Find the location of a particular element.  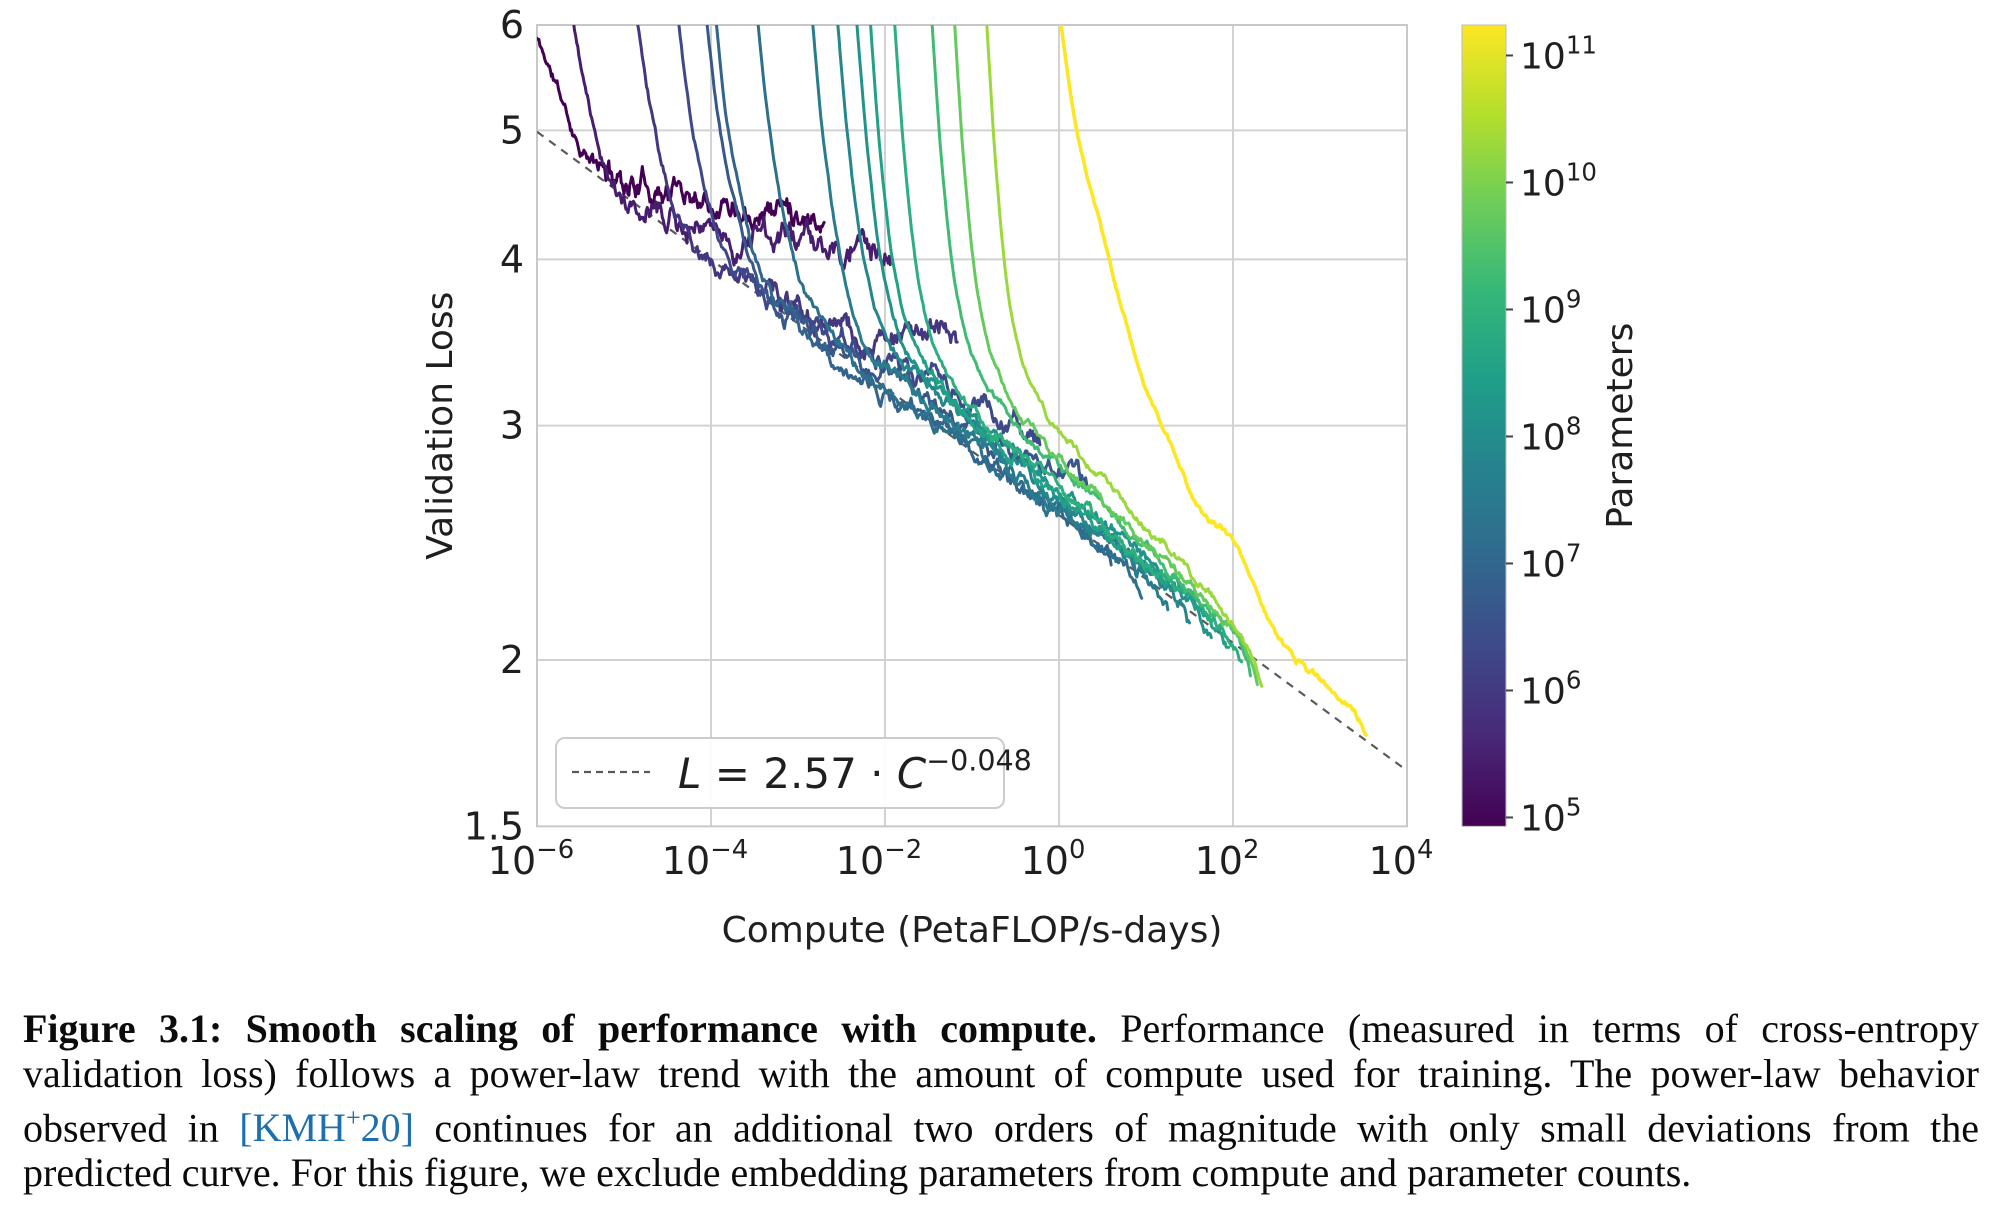

y-tick-2: 2 is located at coordinates (512, 660).